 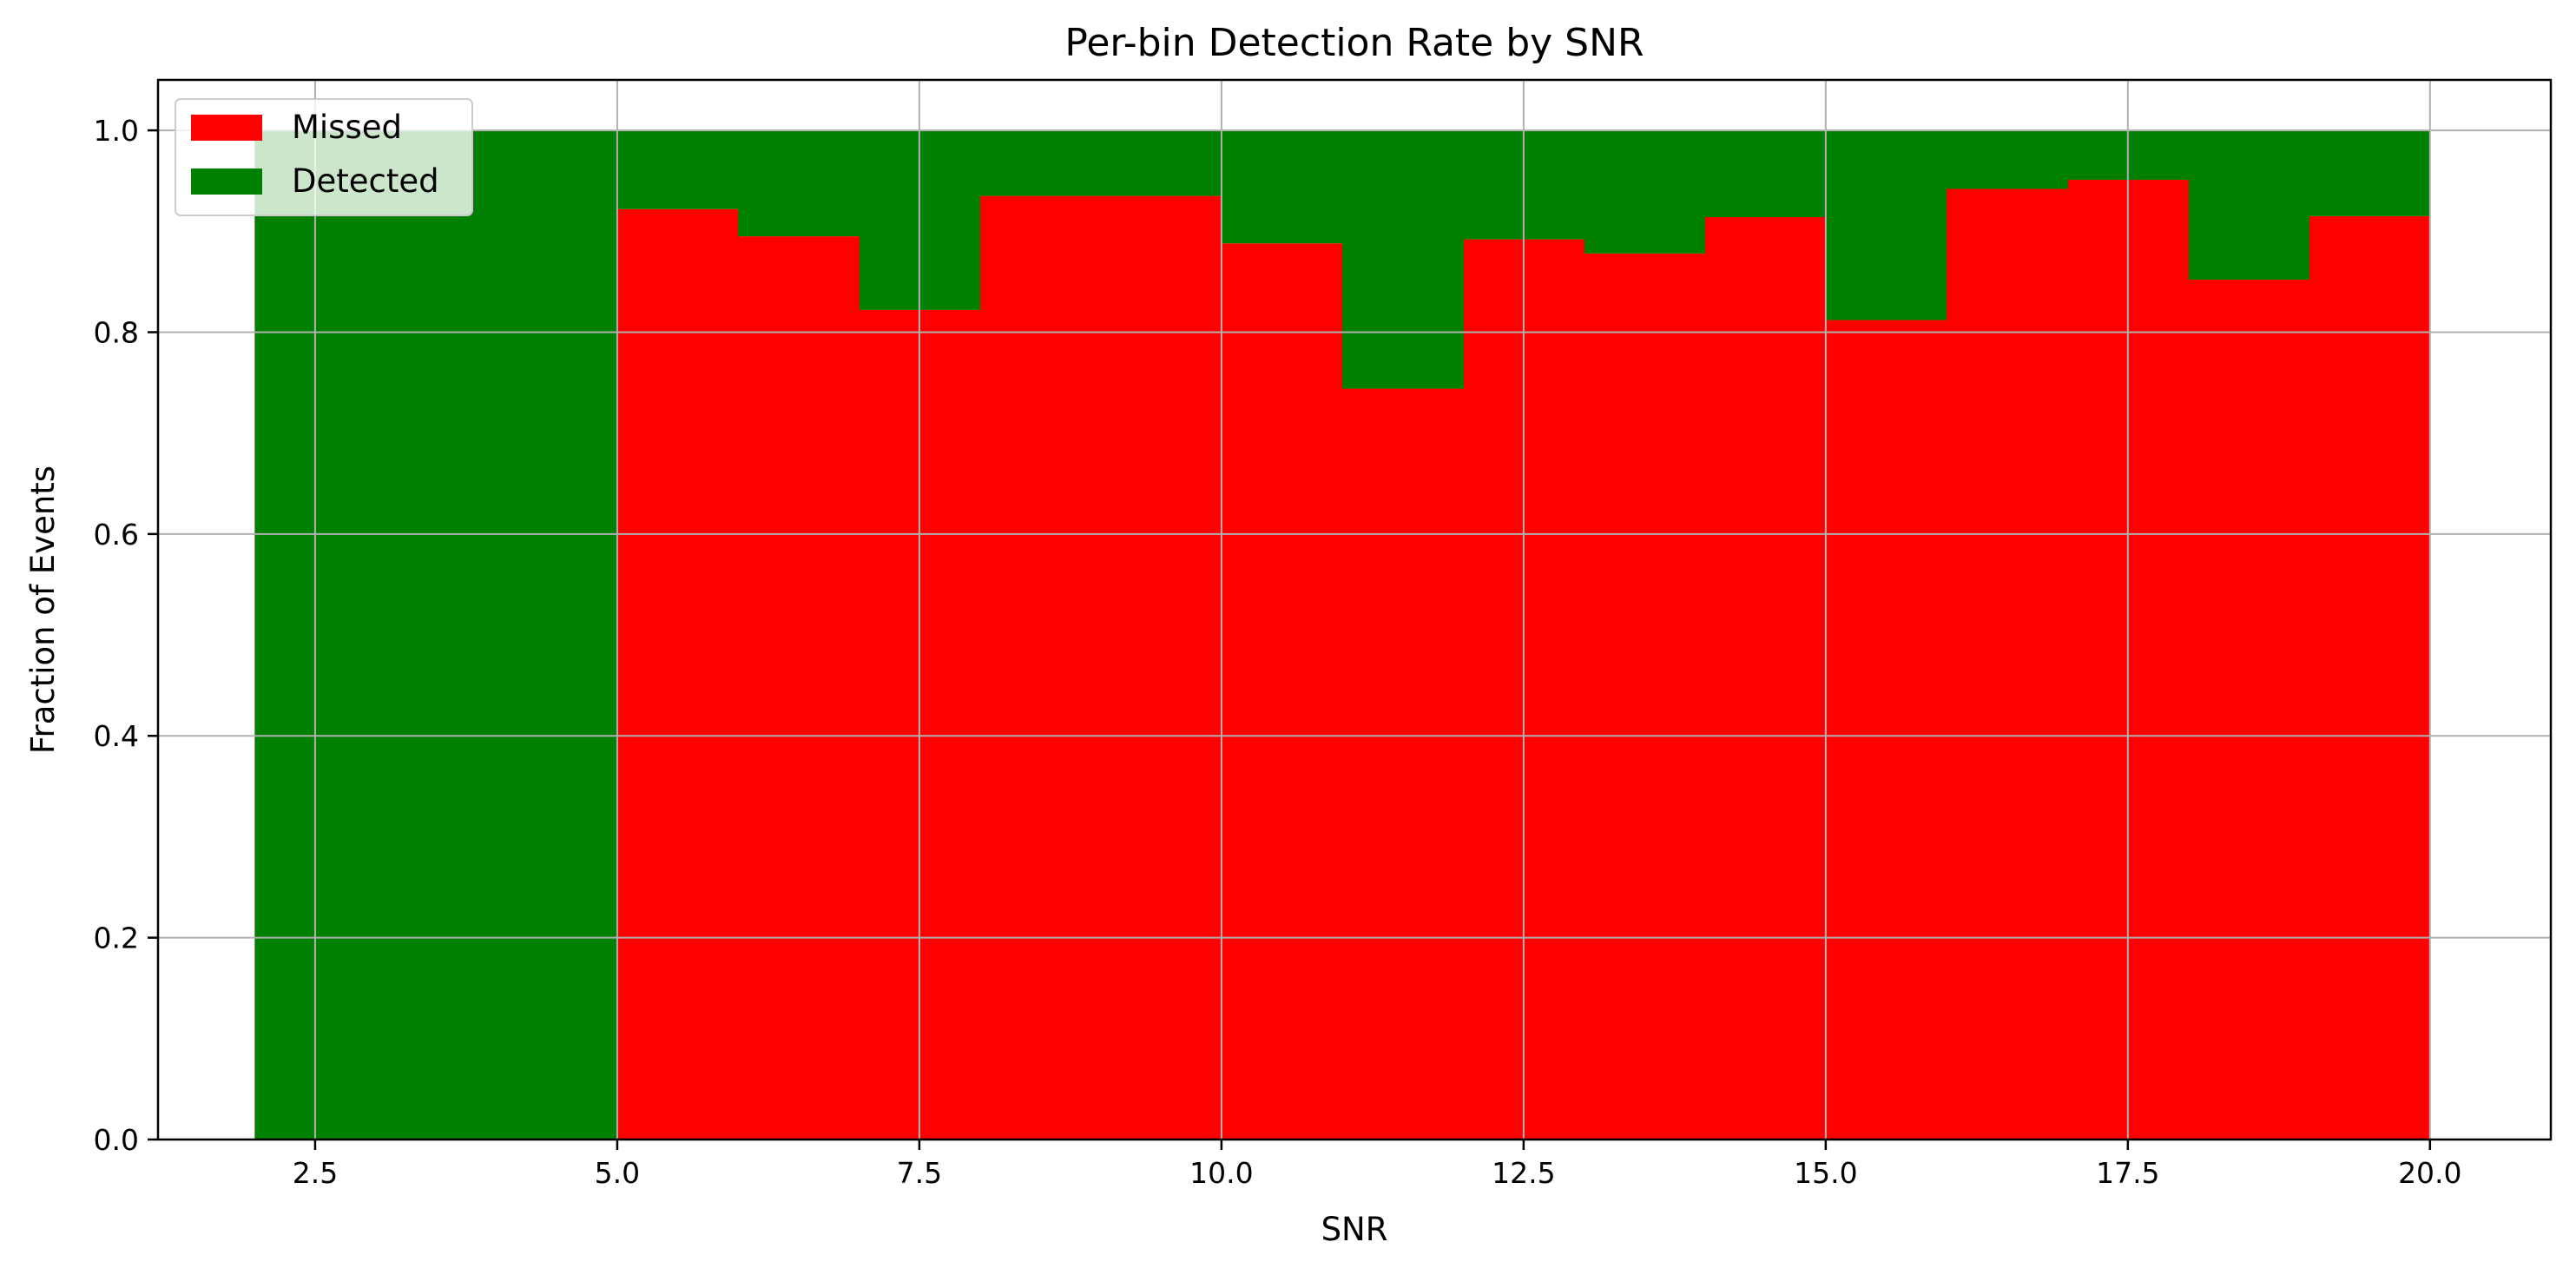 What do you see at coordinates (2127, 1173) in the screenshot?
I see `x-tick-label-6: 17.5` at bounding box center [2127, 1173].